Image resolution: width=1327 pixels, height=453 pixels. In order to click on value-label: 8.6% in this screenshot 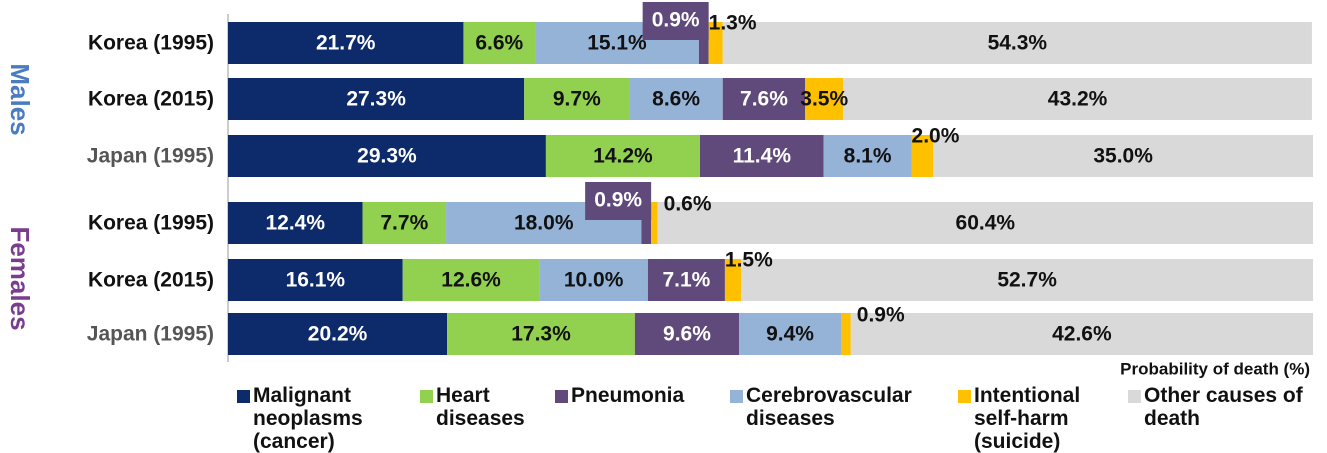, I will do `click(676, 99)`.